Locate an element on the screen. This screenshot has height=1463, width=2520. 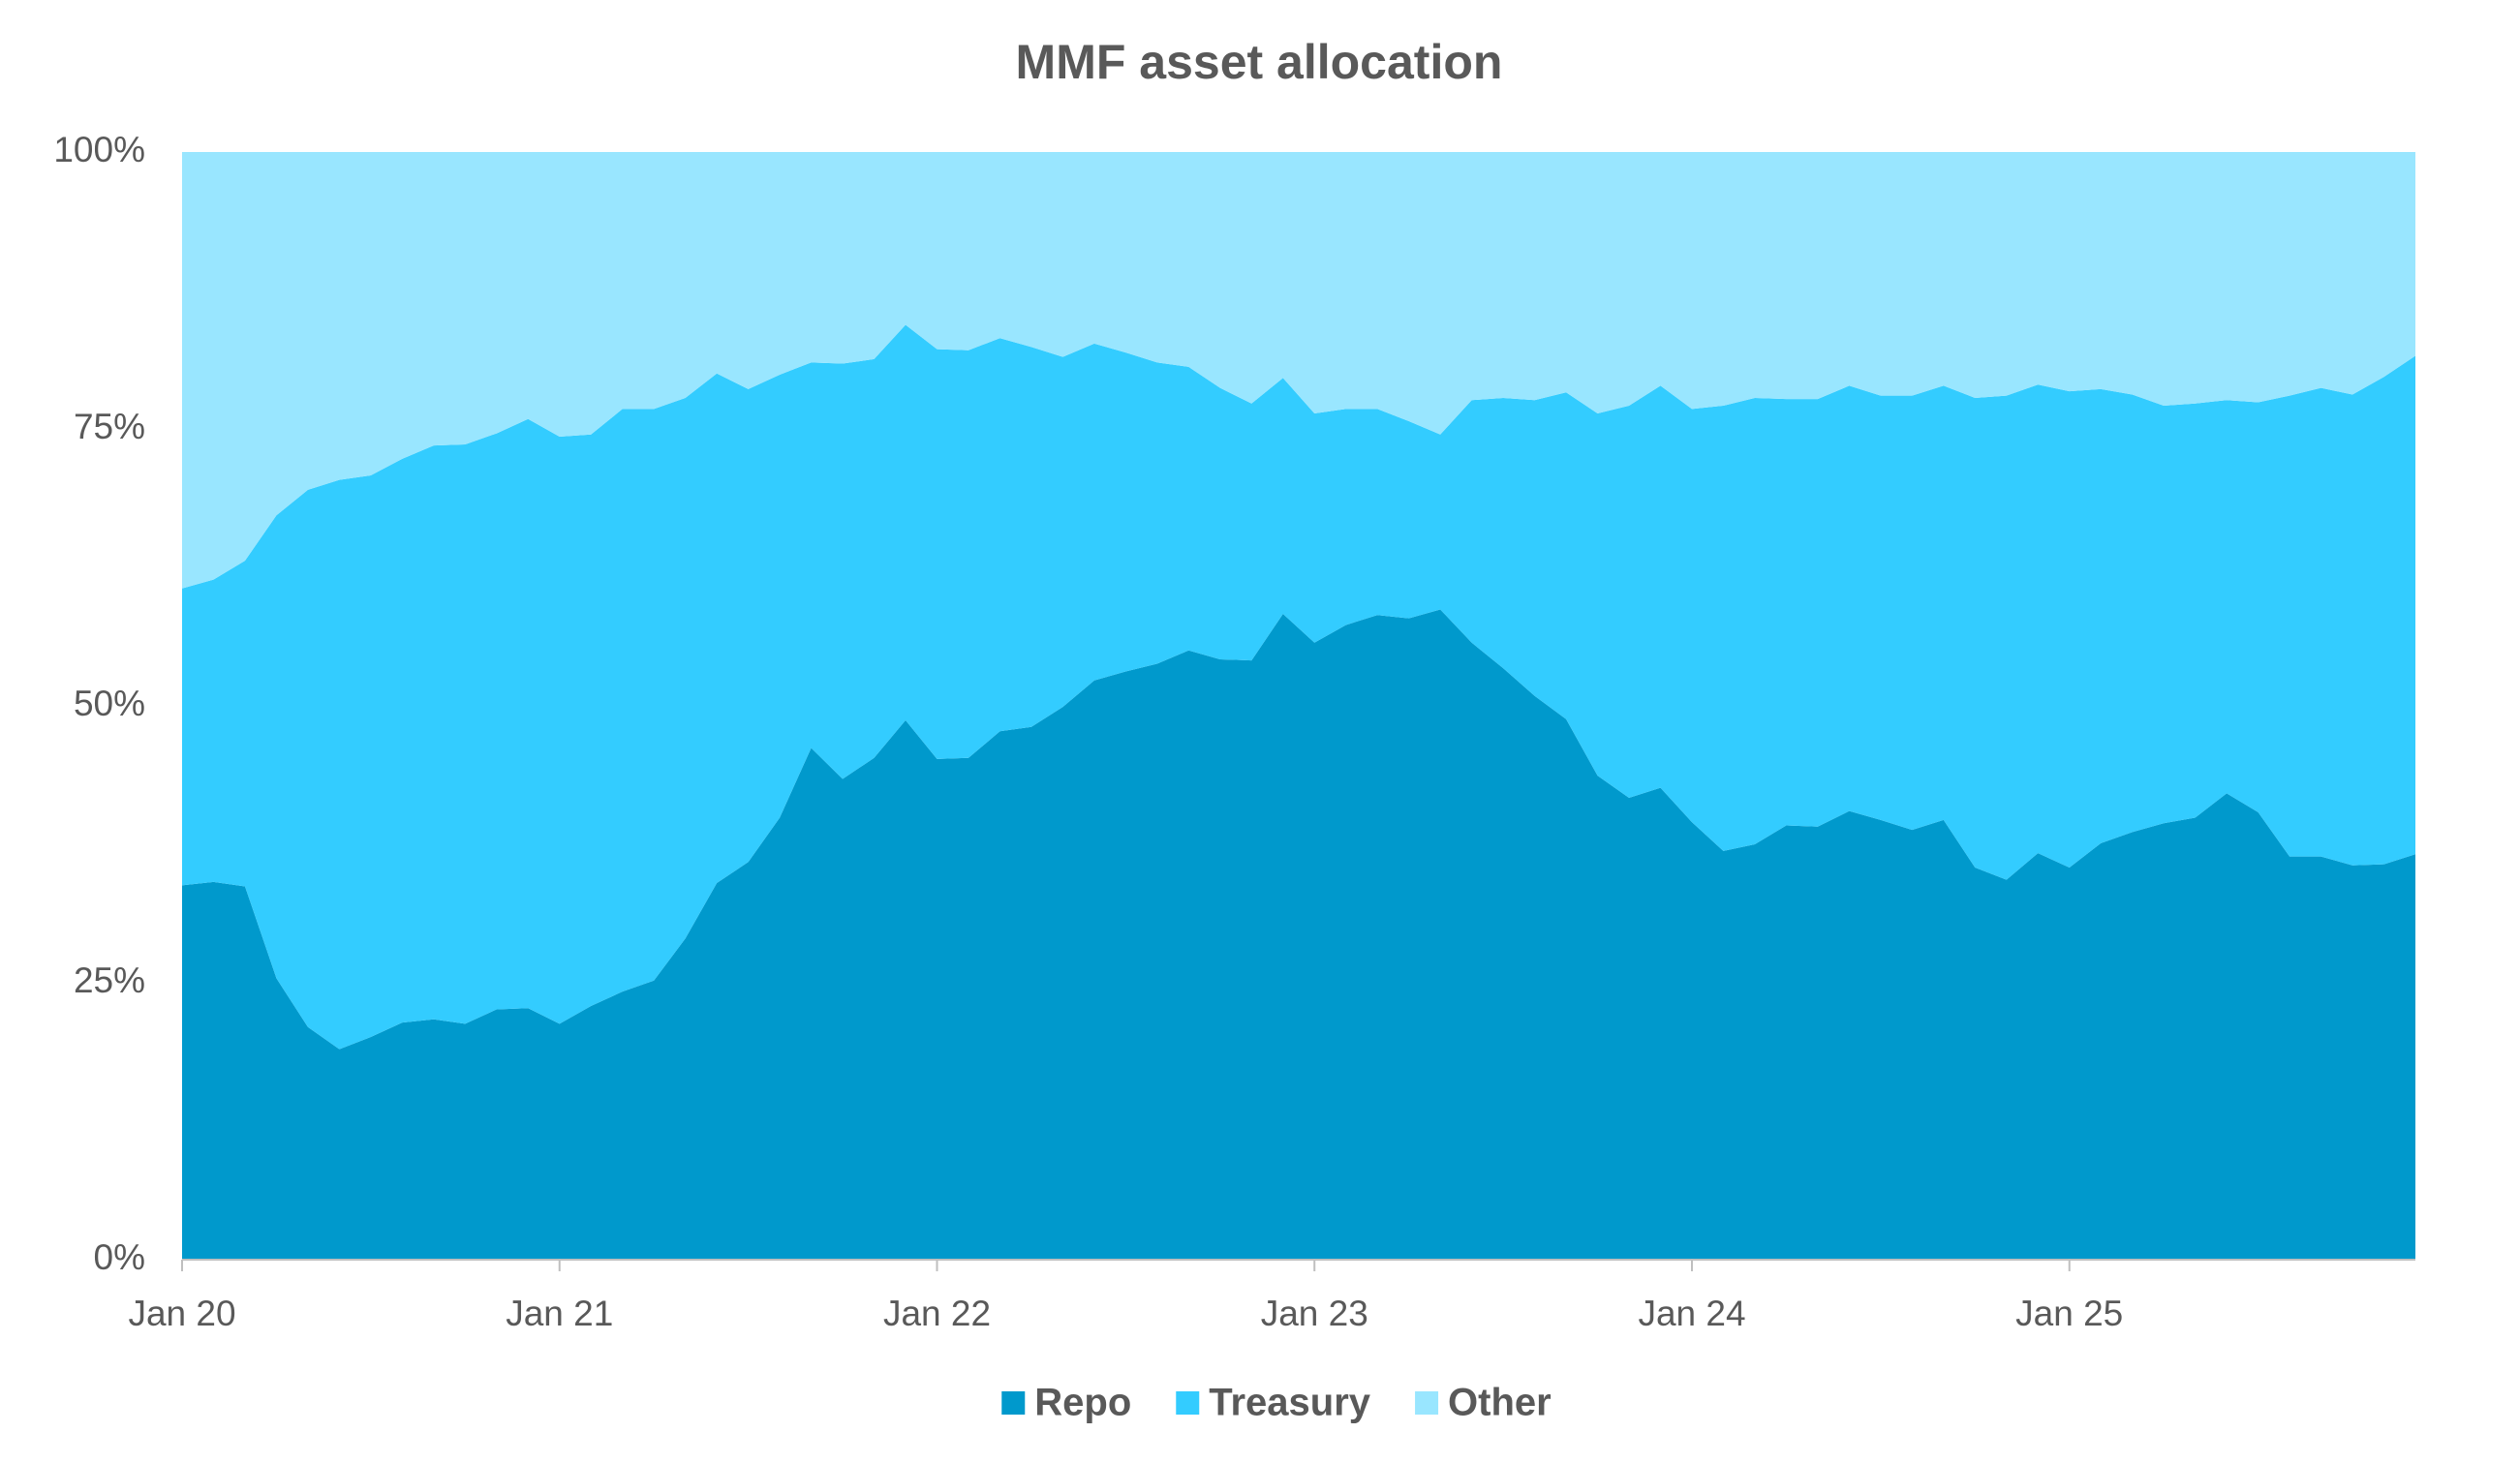
x-tick-label: Jan 20 is located at coordinates (182, 1313).